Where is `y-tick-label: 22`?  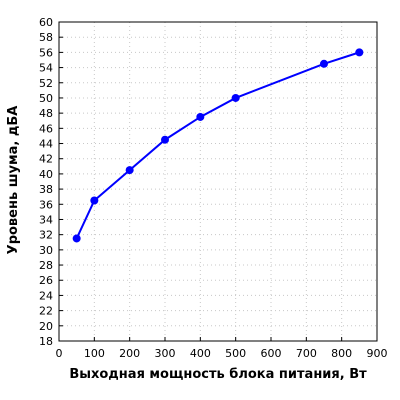
y-tick-label: 22 is located at coordinates (46, 311).